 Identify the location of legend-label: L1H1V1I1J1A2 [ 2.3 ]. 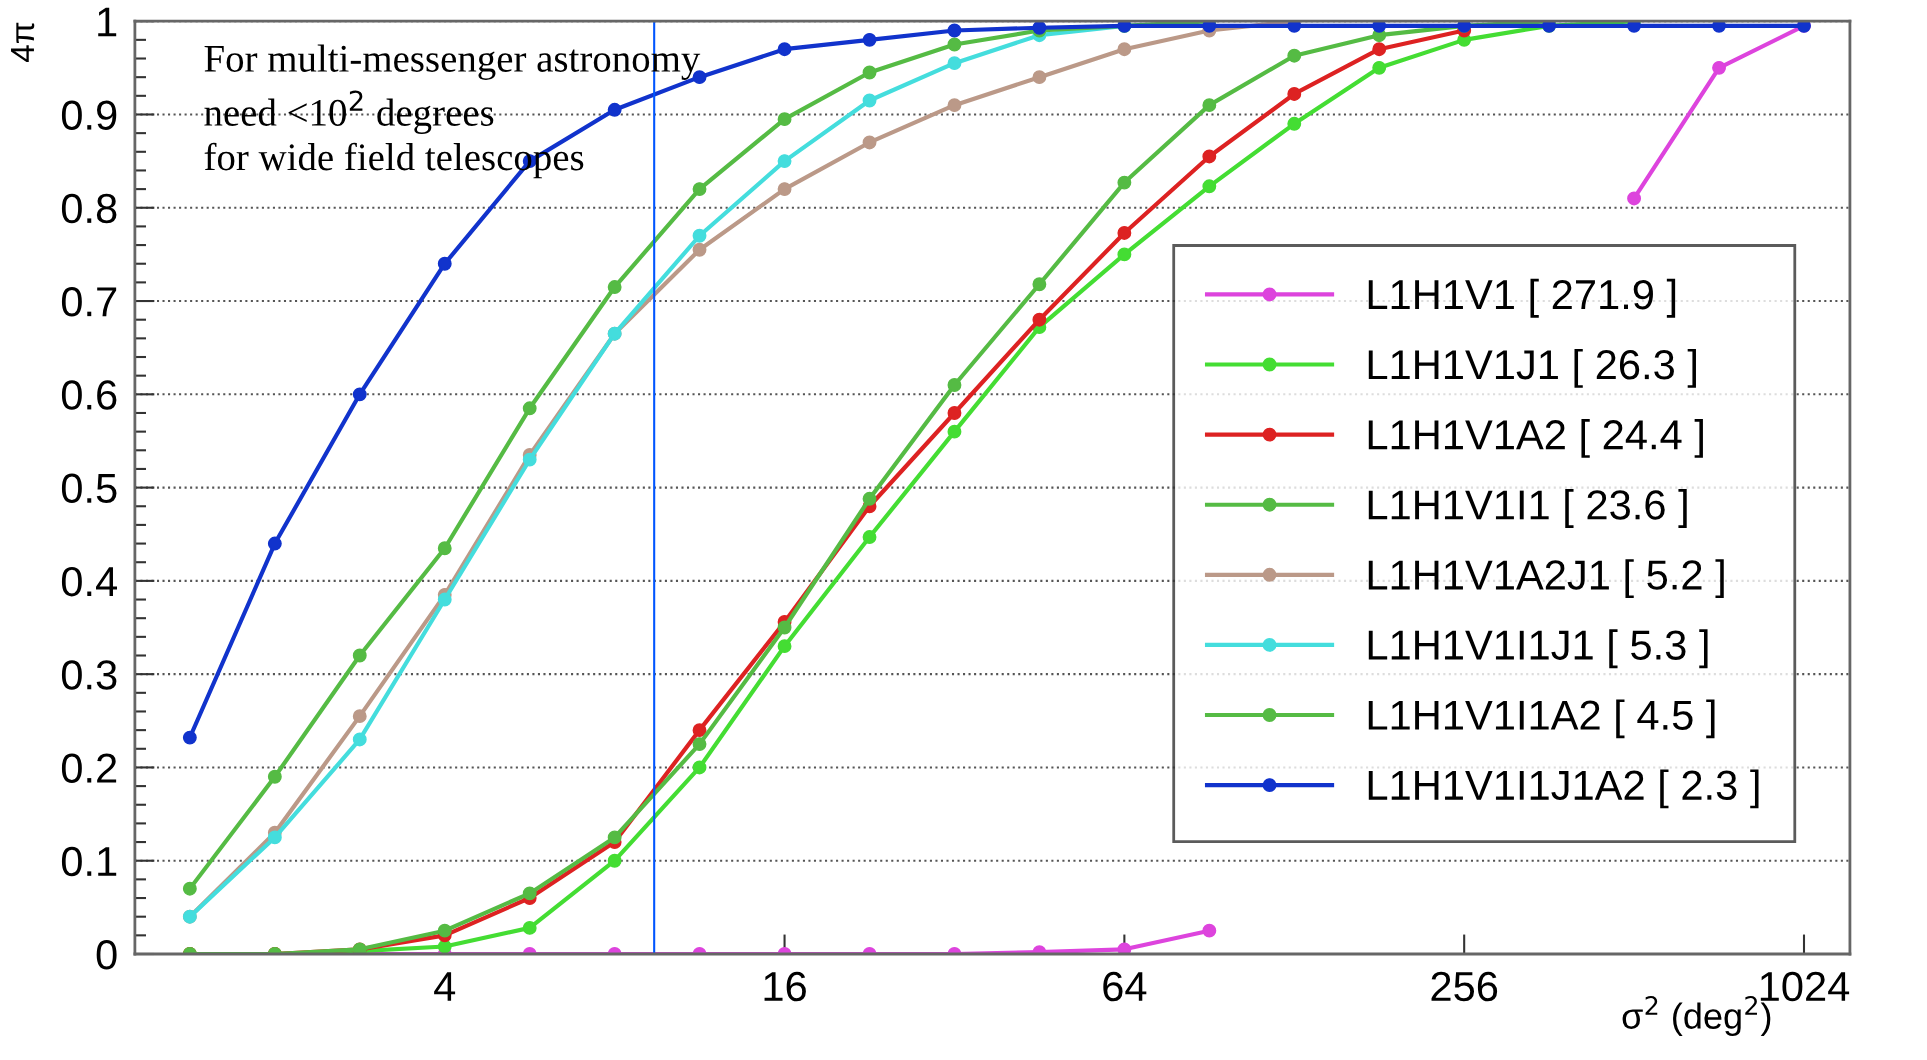
(1563, 789).